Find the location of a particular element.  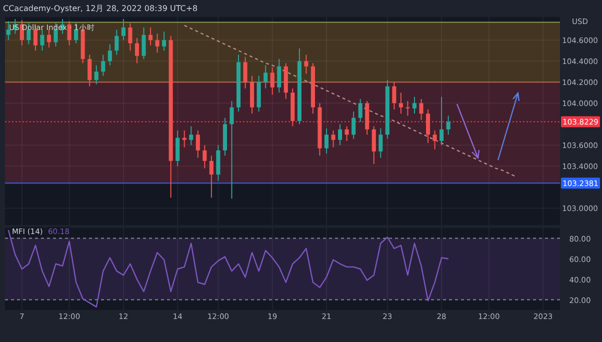

chart-title: CCacademy-Oyster, 12月 28, 2022 08:39 UTC+8 is located at coordinates (100, 8).